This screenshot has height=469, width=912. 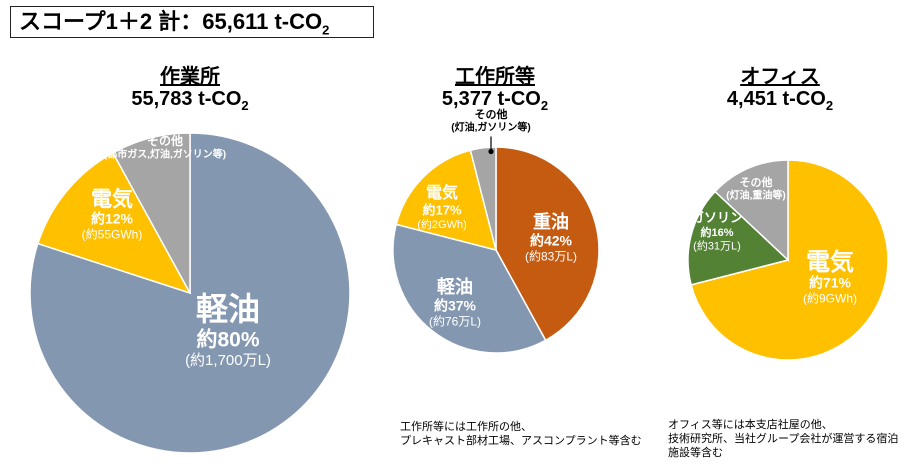 What do you see at coordinates (245, 105) in the screenshot?
I see `chart-1-total-subscript: 2` at bounding box center [245, 105].